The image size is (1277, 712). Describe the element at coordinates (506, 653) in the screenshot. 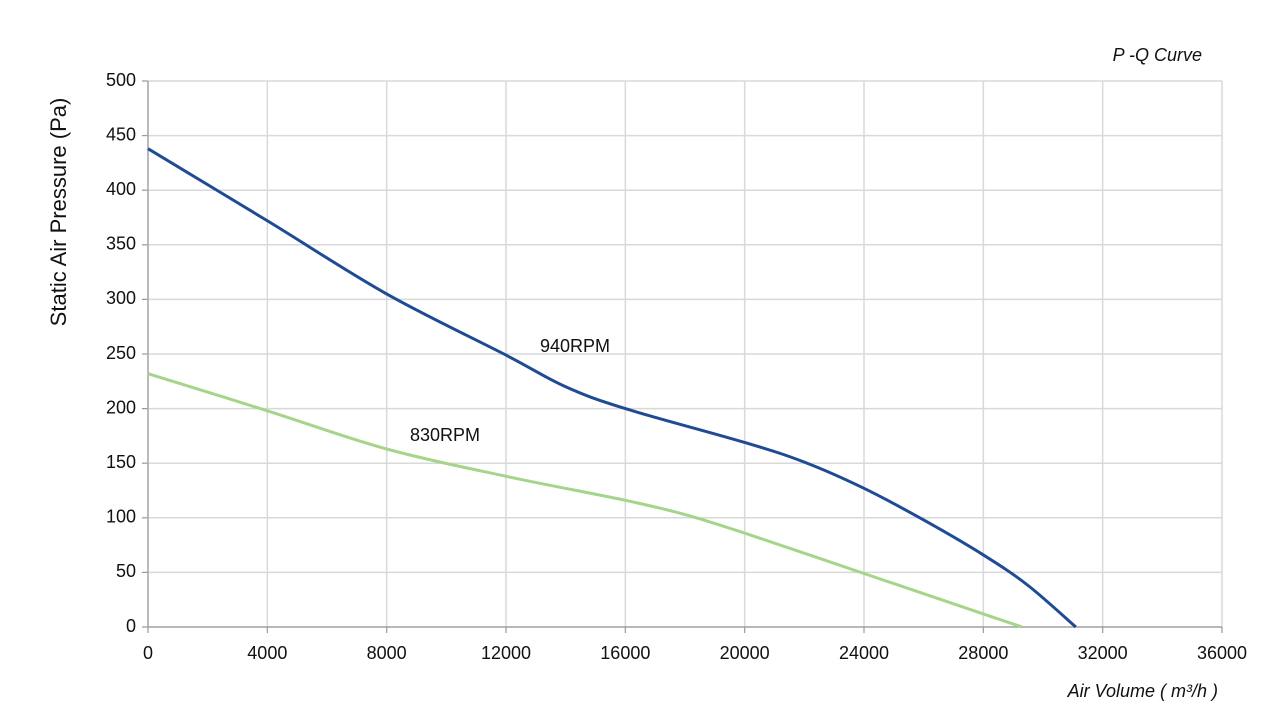

I see `x-tick-label: 12000` at that location.